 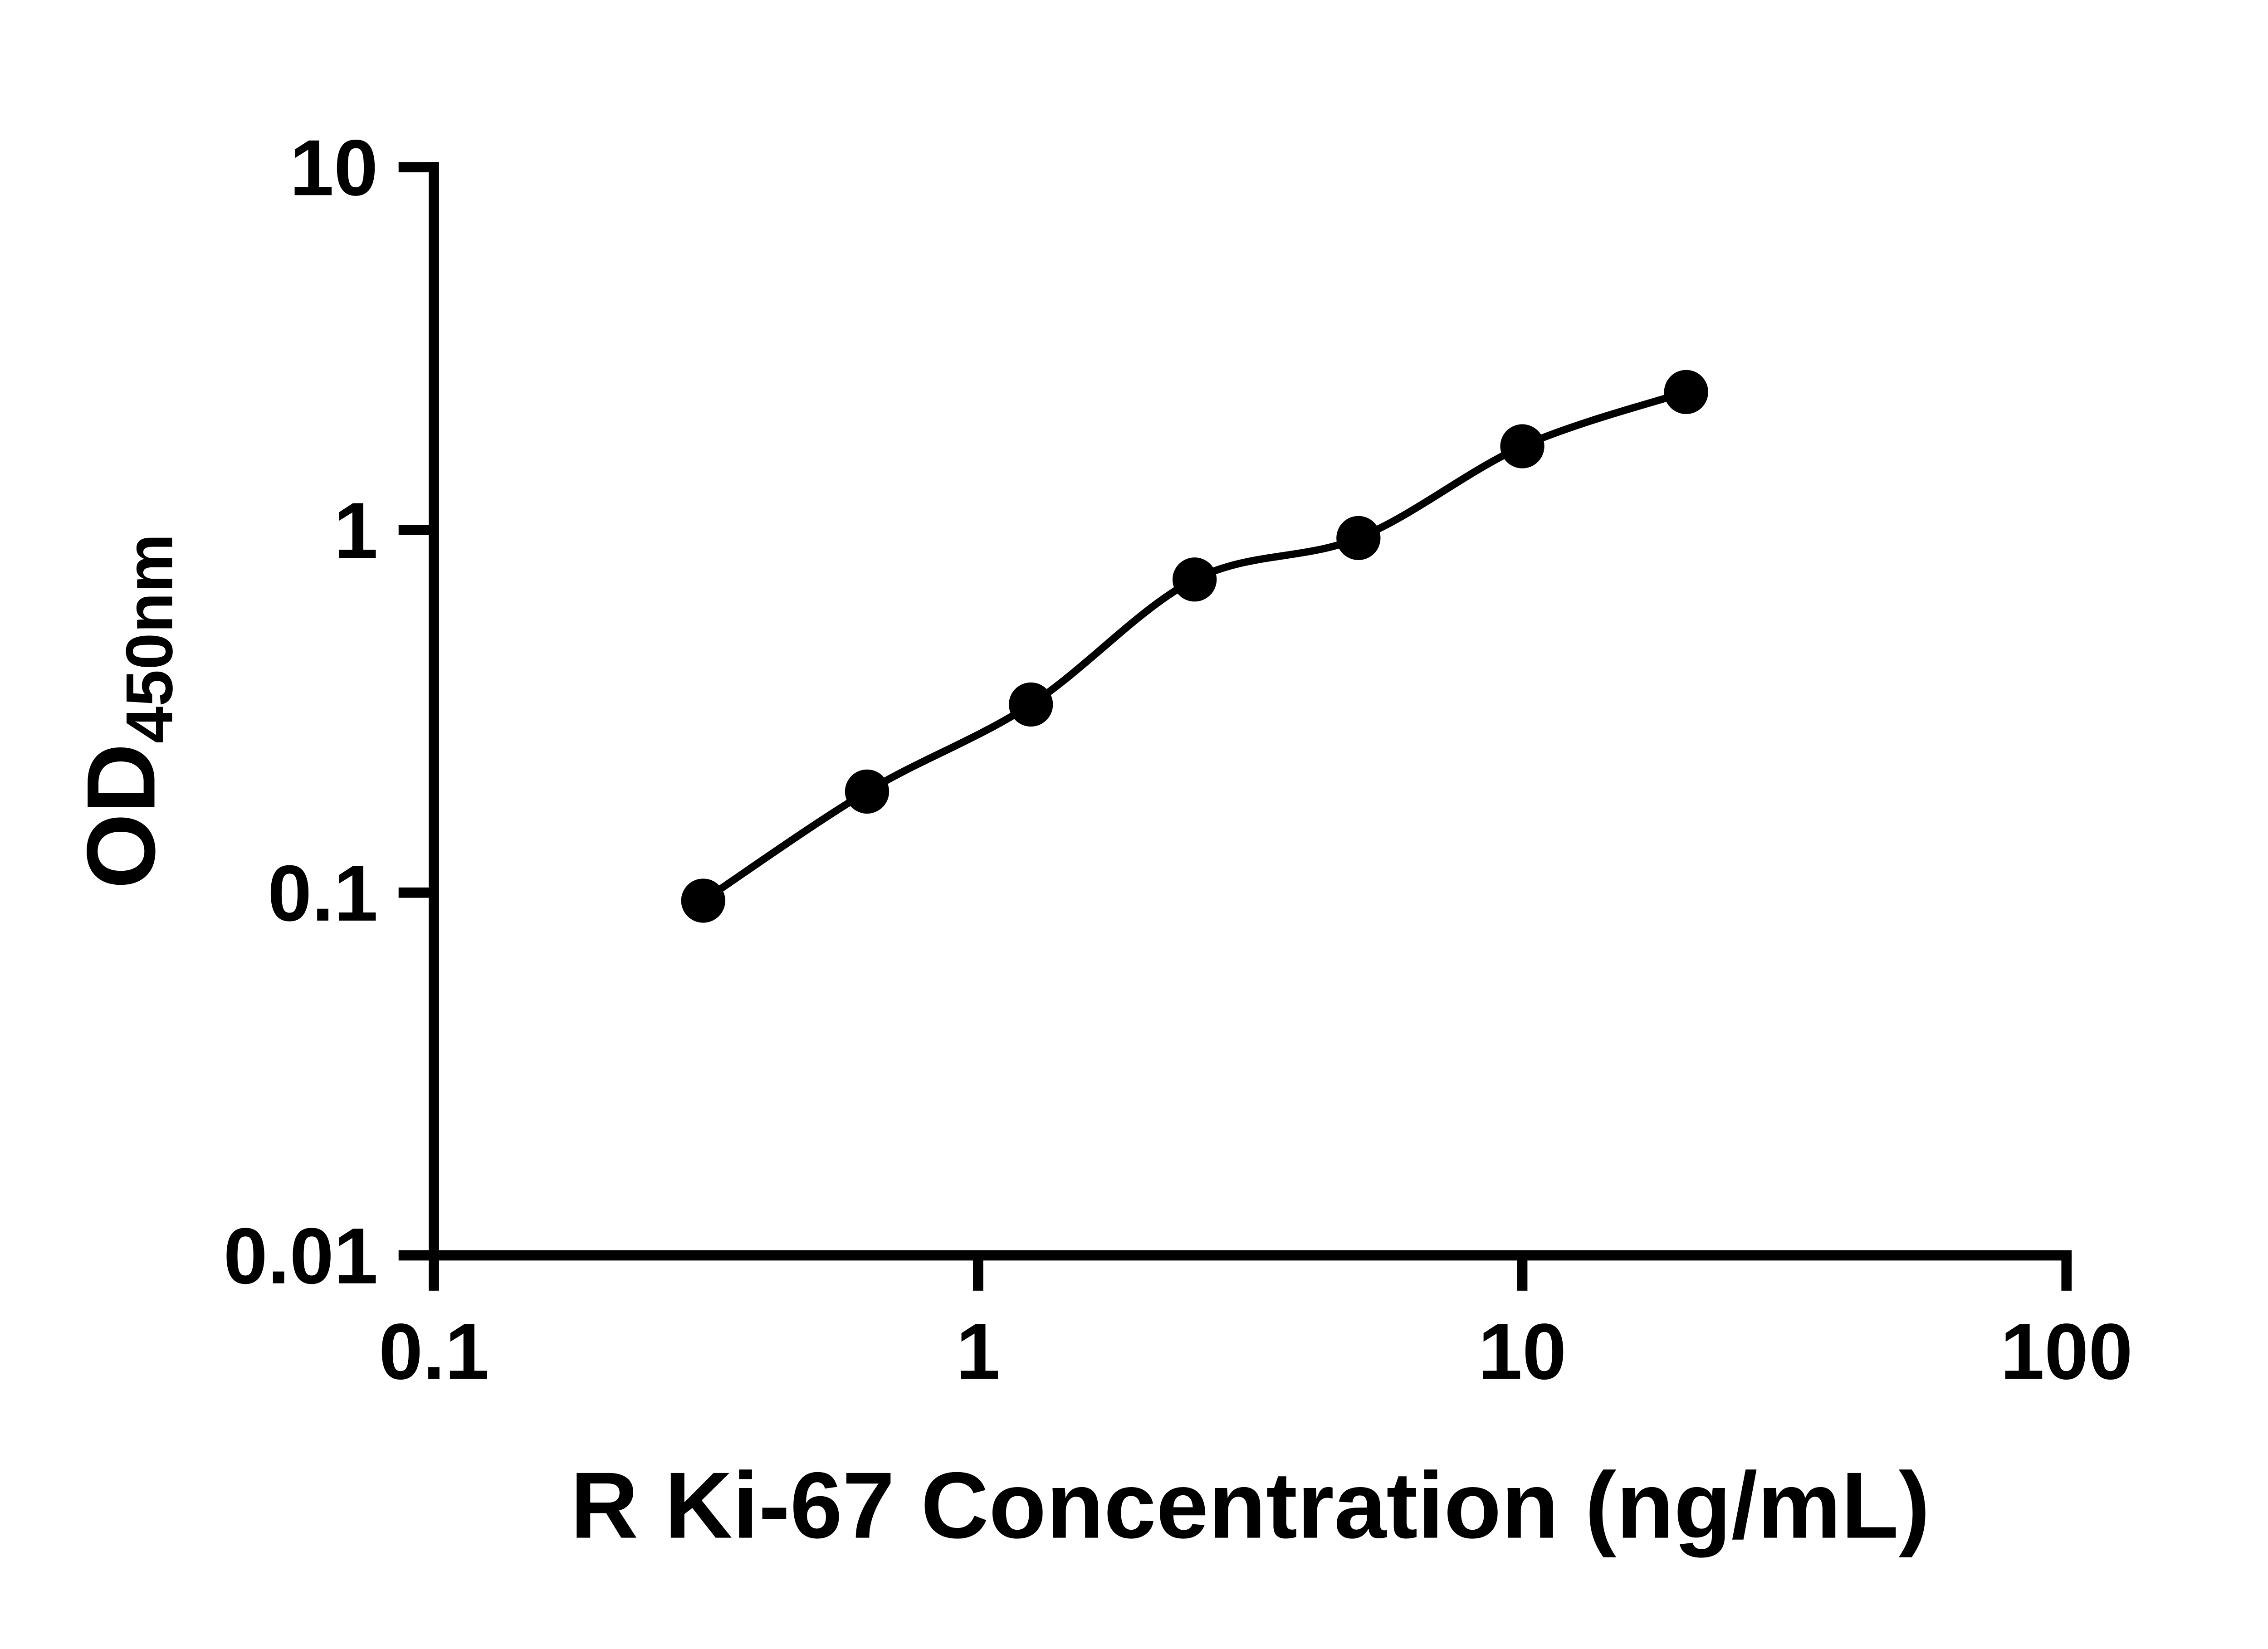 What do you see at coordinates (1250, 1505) in the screenshot?
I see `x-axis-label: R Ki-67 Concentration (ng/mL)` at bounding box center [1250, 1505].